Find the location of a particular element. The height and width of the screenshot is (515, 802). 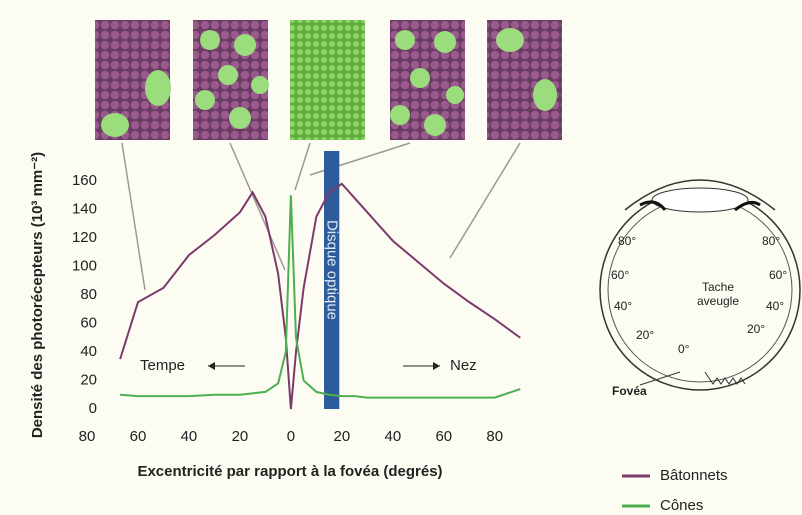

y-tick-label: 80 is located at coordinates (88, 294).